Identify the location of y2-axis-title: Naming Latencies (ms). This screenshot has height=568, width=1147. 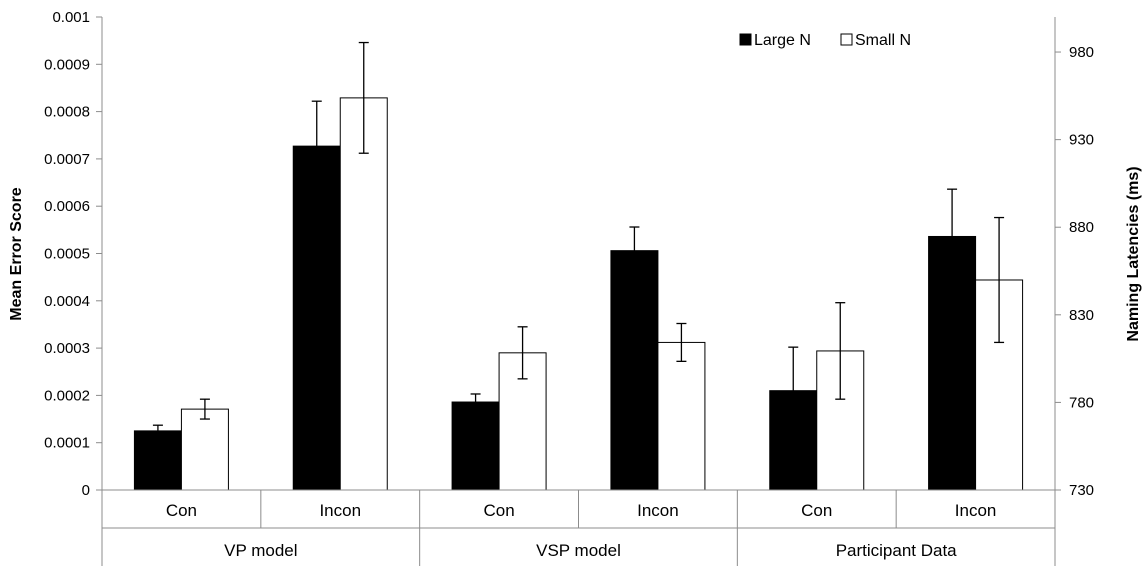
(1133, 253).